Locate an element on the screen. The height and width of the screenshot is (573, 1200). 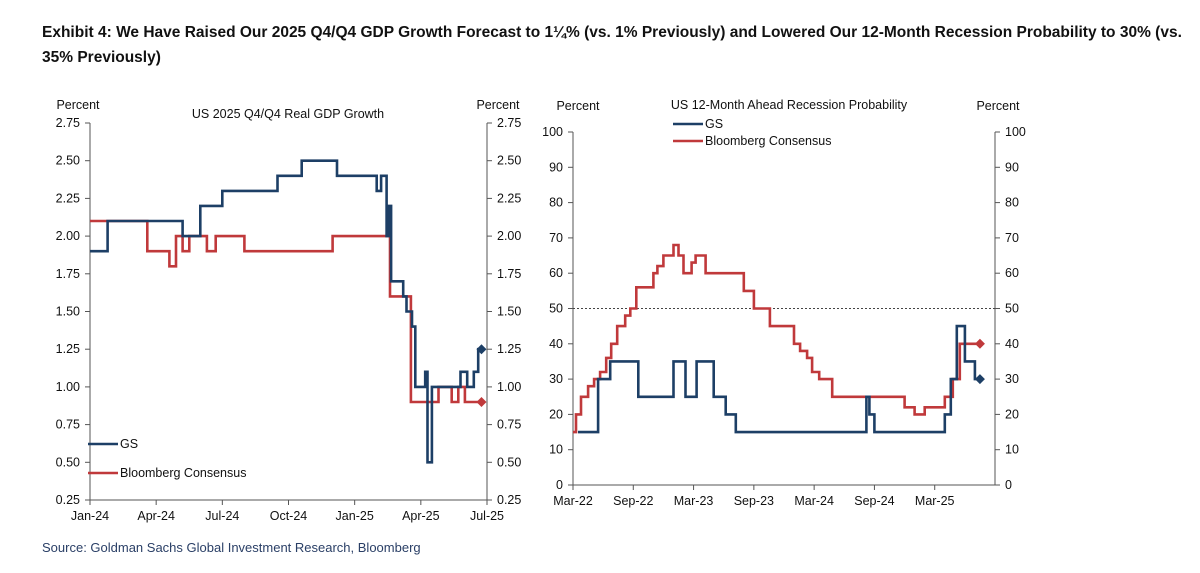
x-tick-label: Jul-25 is located at coordinates (487, 516).